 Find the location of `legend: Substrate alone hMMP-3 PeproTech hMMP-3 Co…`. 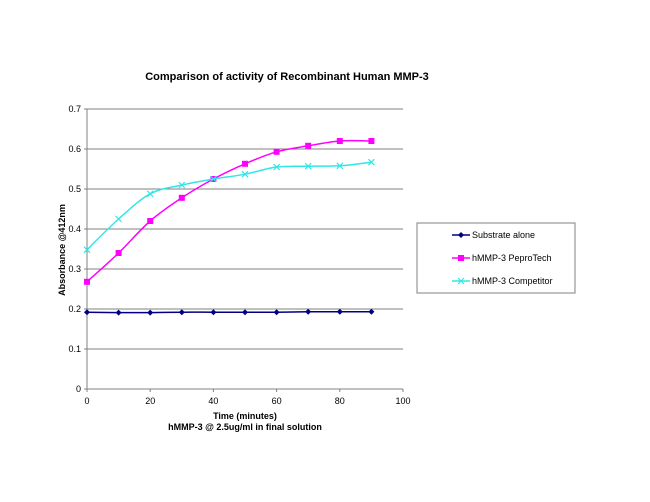

legend: Substrate alone hMMP-3 PeproTech hMMP-3 Co… is located at coordinates (496, 258).